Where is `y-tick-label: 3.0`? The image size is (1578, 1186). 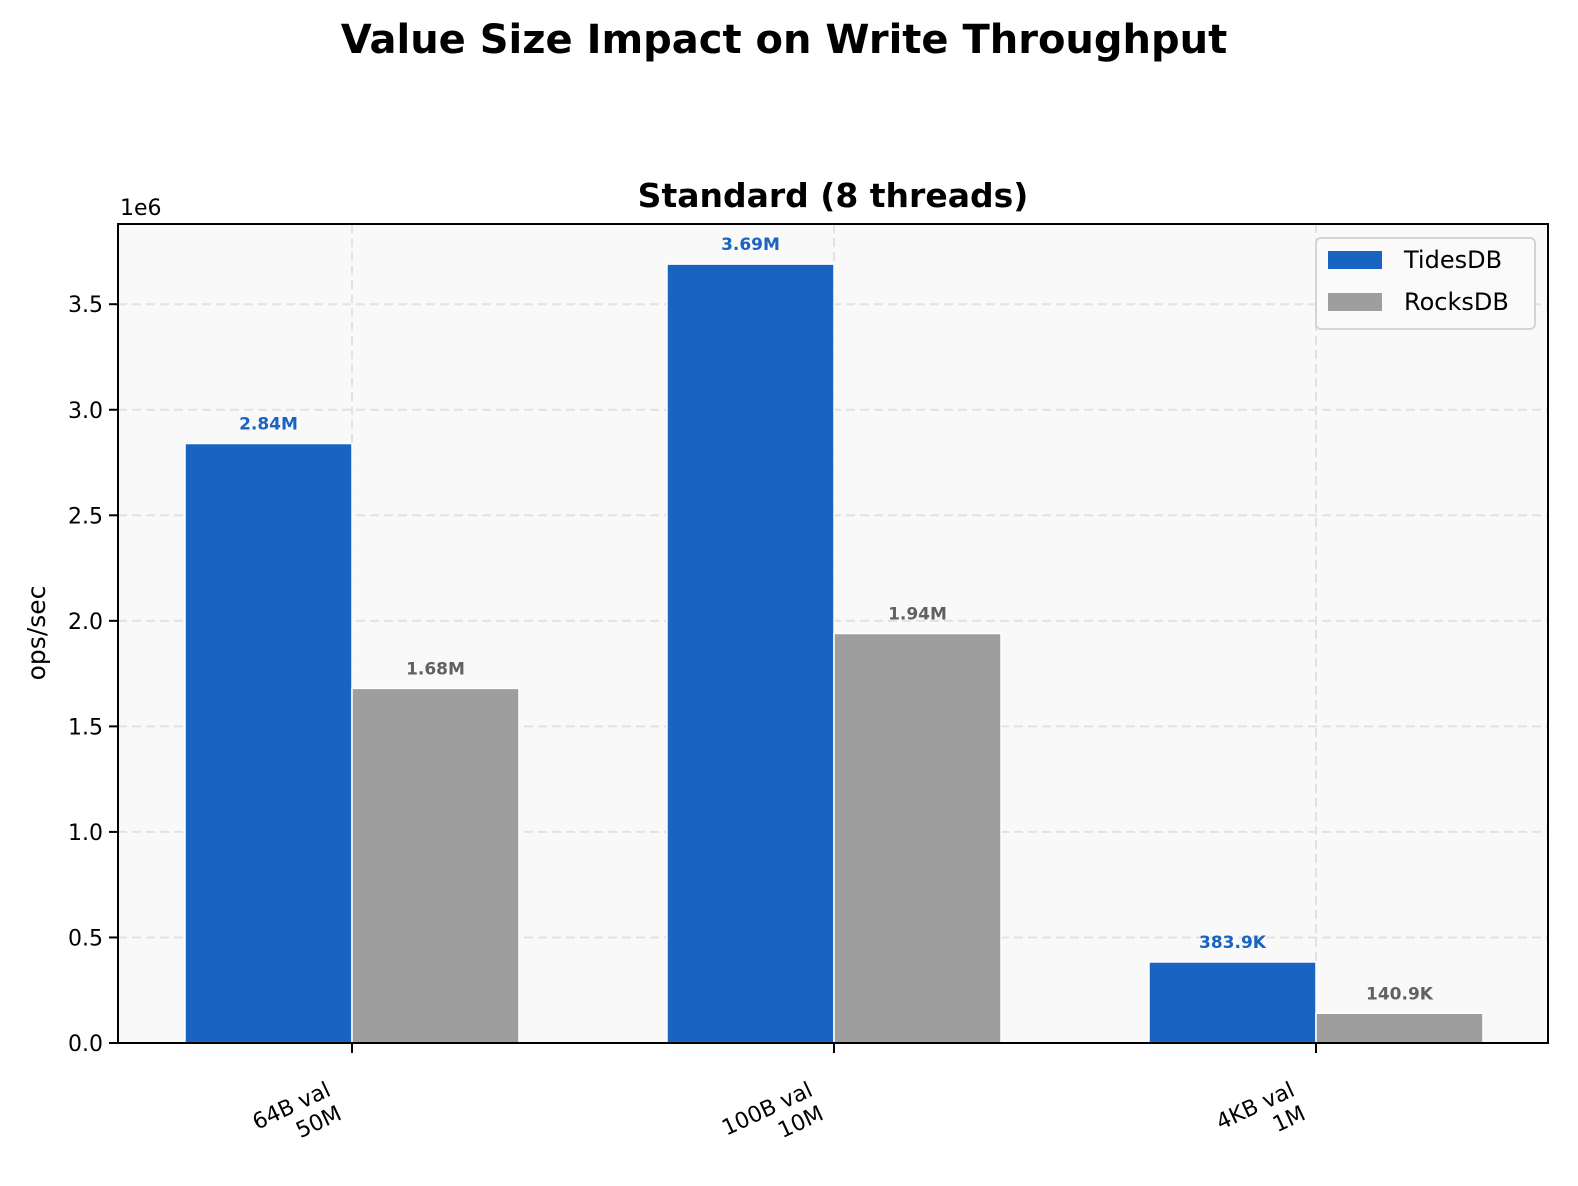 y-tick-label: 3.0 is located at coordinates (85, 411).